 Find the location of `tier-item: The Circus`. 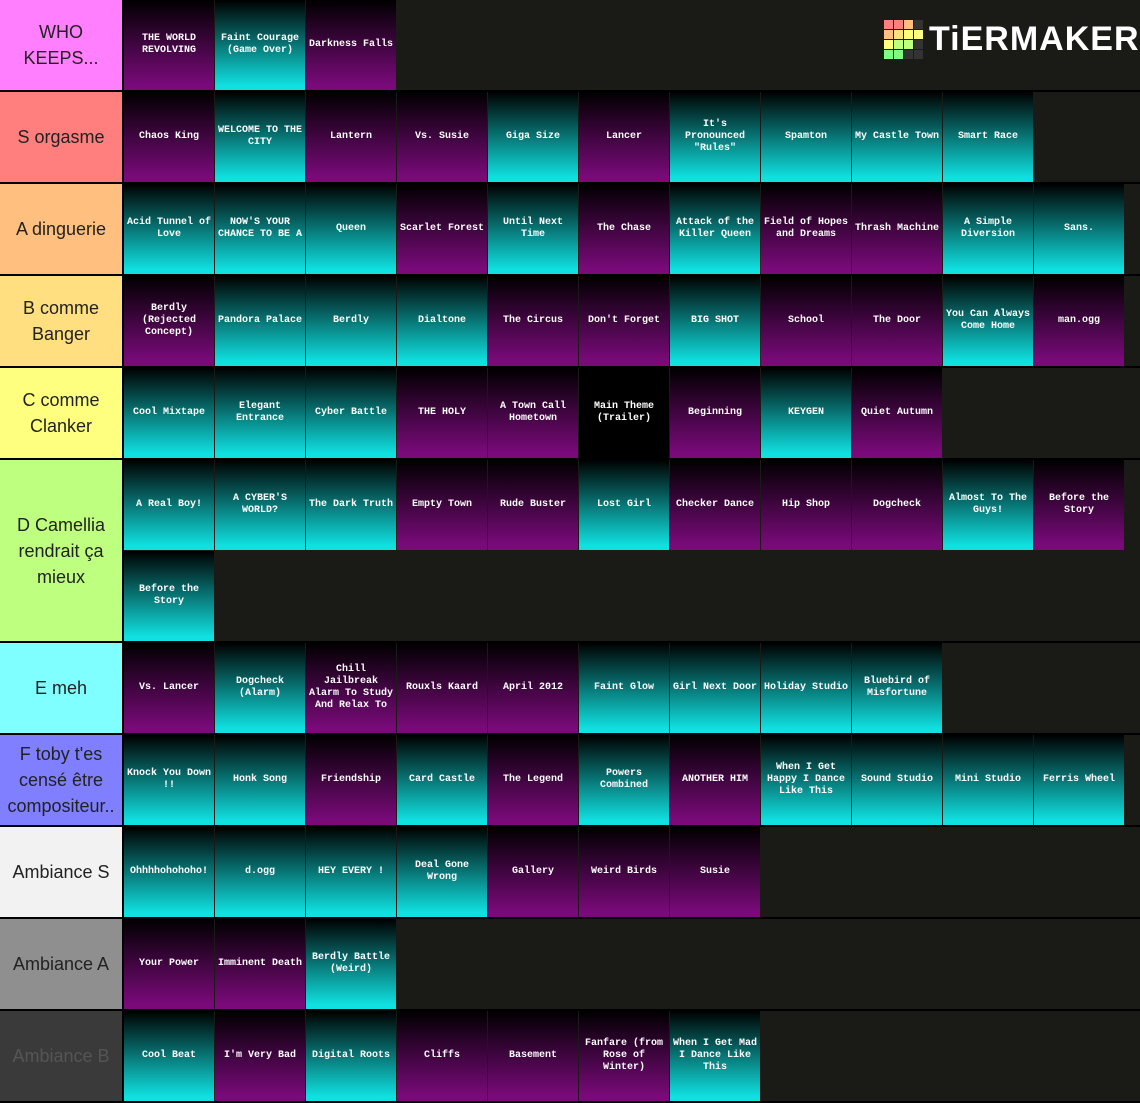

tier-item: The Circus is located at coordinates (533, 321).